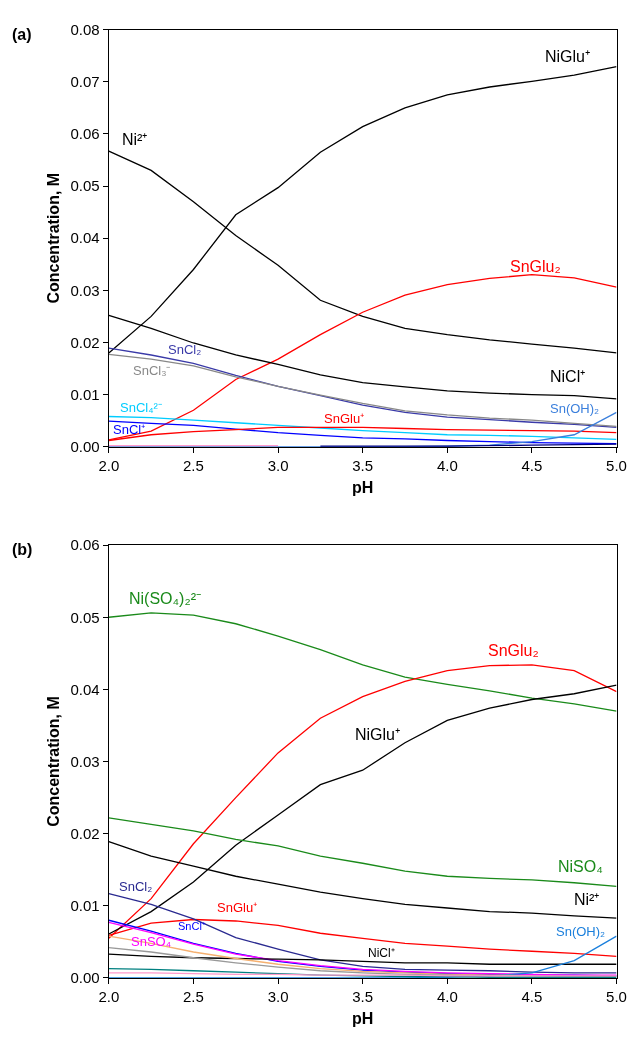 The width and height of the screenshot is (643, 1044). I want to click on legend-label: Ni²⁺, so click(135, 139).